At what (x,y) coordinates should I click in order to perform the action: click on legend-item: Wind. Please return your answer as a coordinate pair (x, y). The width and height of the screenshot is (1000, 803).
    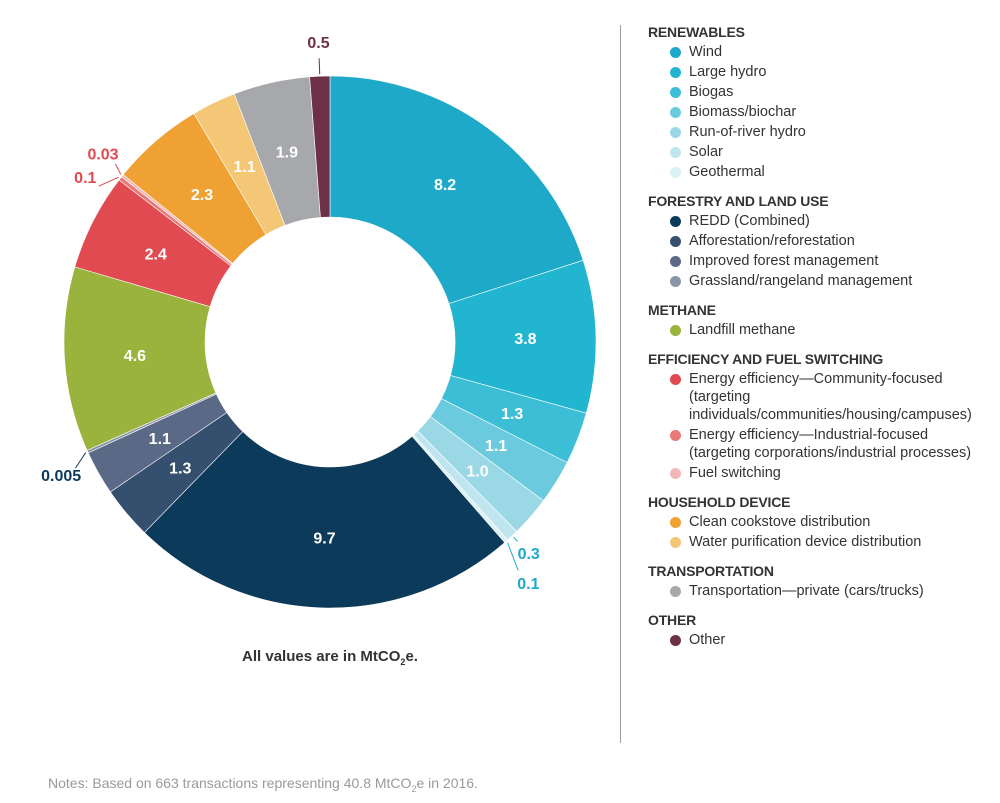
    Looking at the image, I should click on (831, 52).